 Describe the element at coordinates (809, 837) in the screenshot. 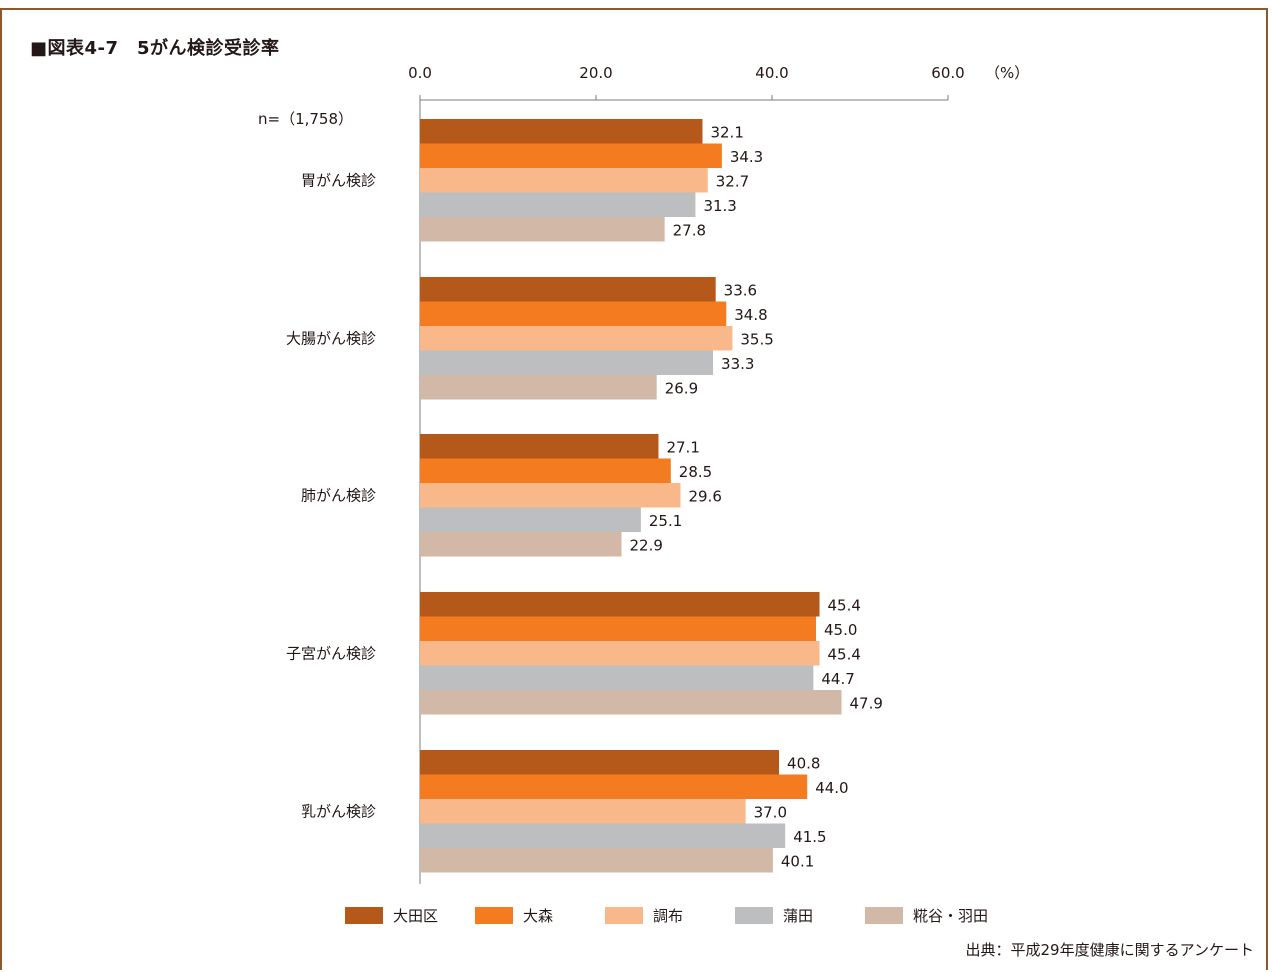

I see `data-label: 41.5` at that location.